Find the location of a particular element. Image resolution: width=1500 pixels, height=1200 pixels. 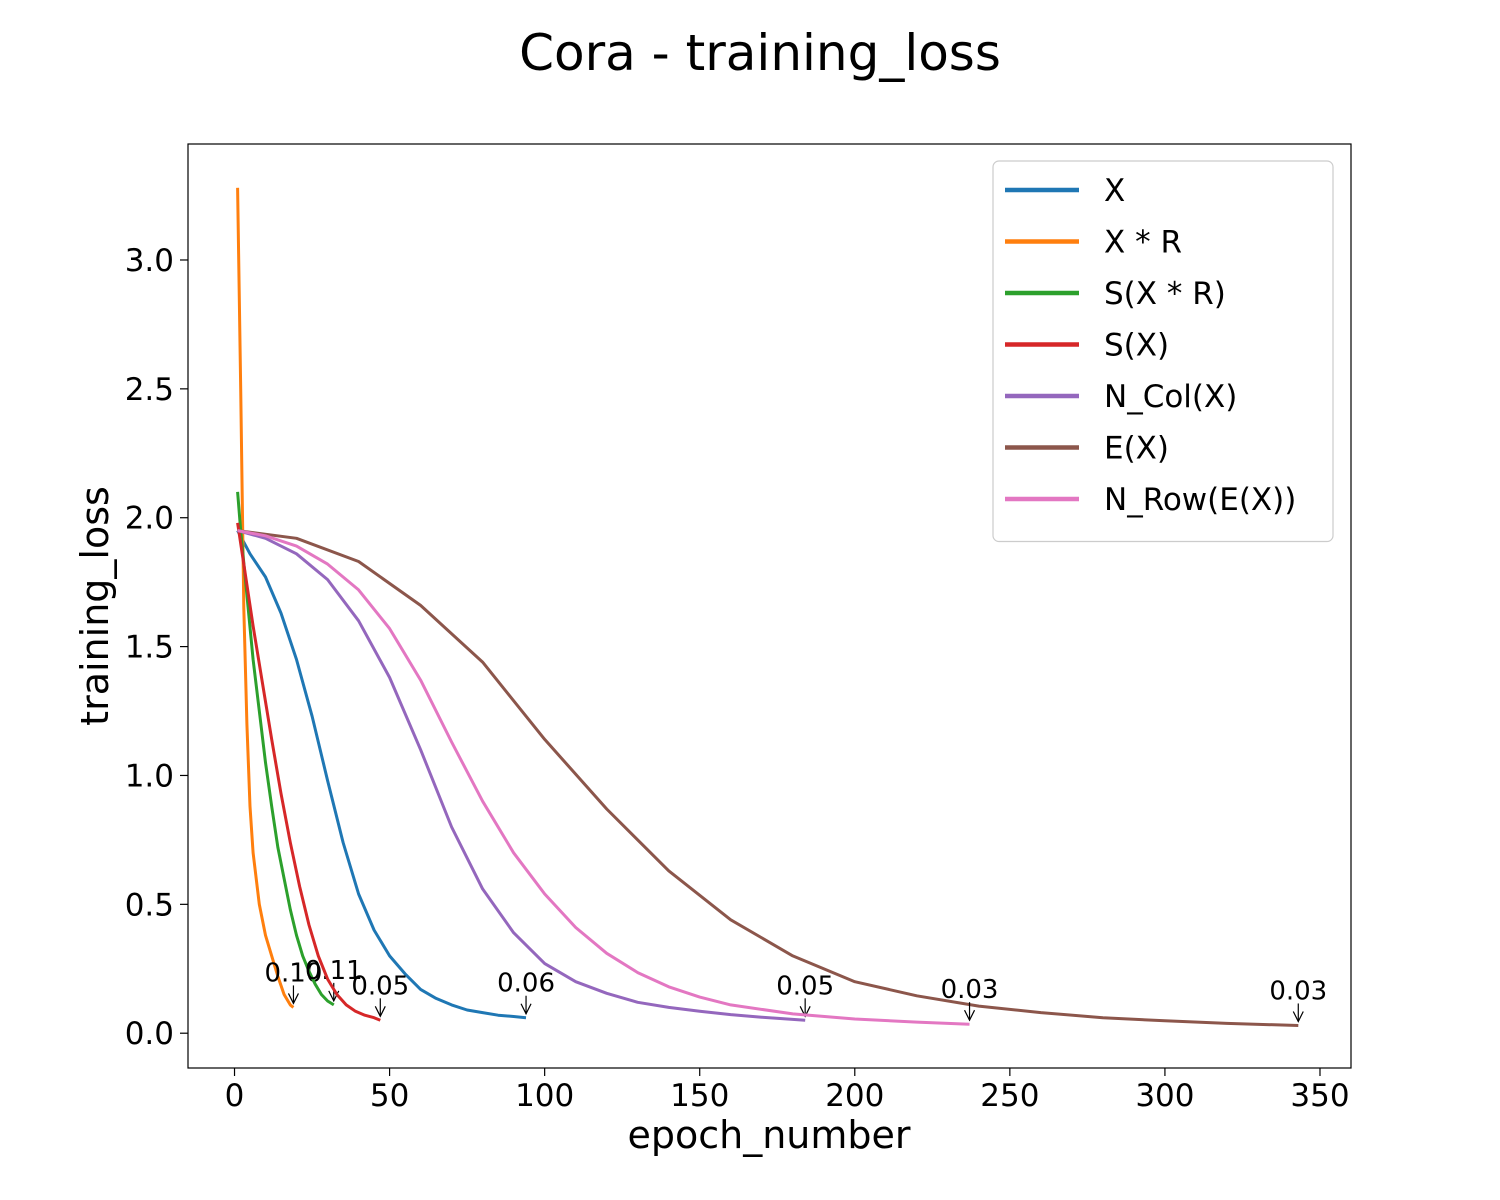

legend-label: S(X) is located at coordinates (1136, 346).